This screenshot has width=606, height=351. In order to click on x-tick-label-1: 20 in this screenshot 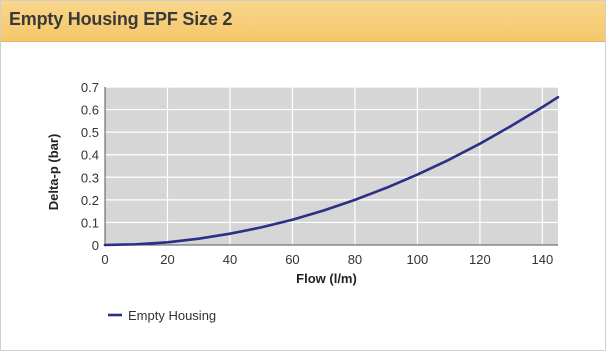, I will do `click(167, 259)`.